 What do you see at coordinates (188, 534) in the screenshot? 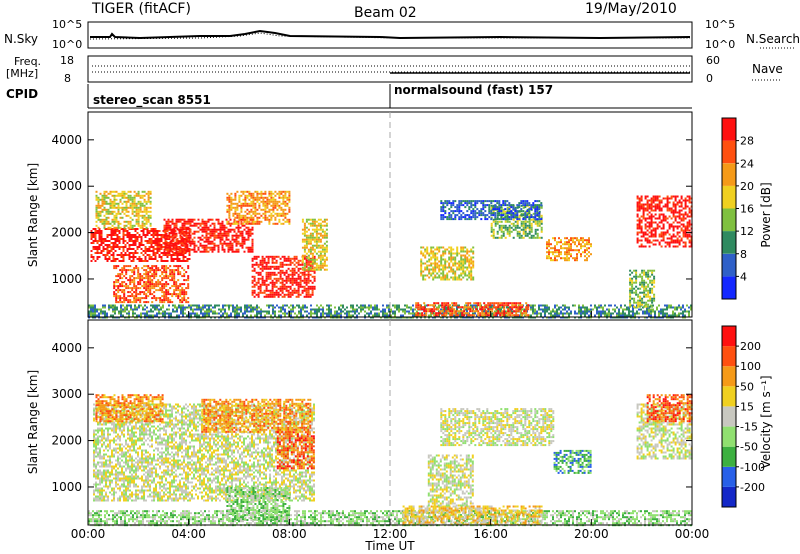
I see `x-tick-label-1: 04:00` at bounding box center [188, 534].